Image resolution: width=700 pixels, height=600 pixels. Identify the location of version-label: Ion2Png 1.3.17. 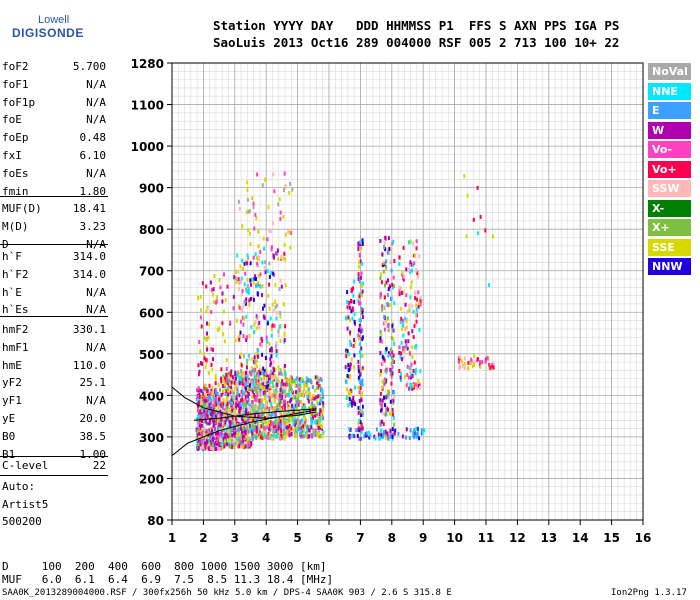
(649, 593).